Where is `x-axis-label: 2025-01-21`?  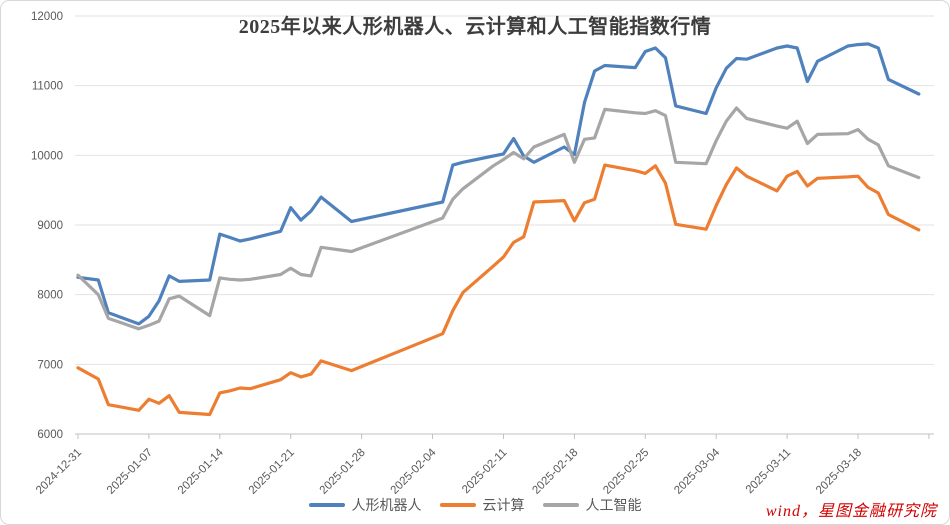
x-axis-label: 2025-01-21 is located at coordinates (272, 472).